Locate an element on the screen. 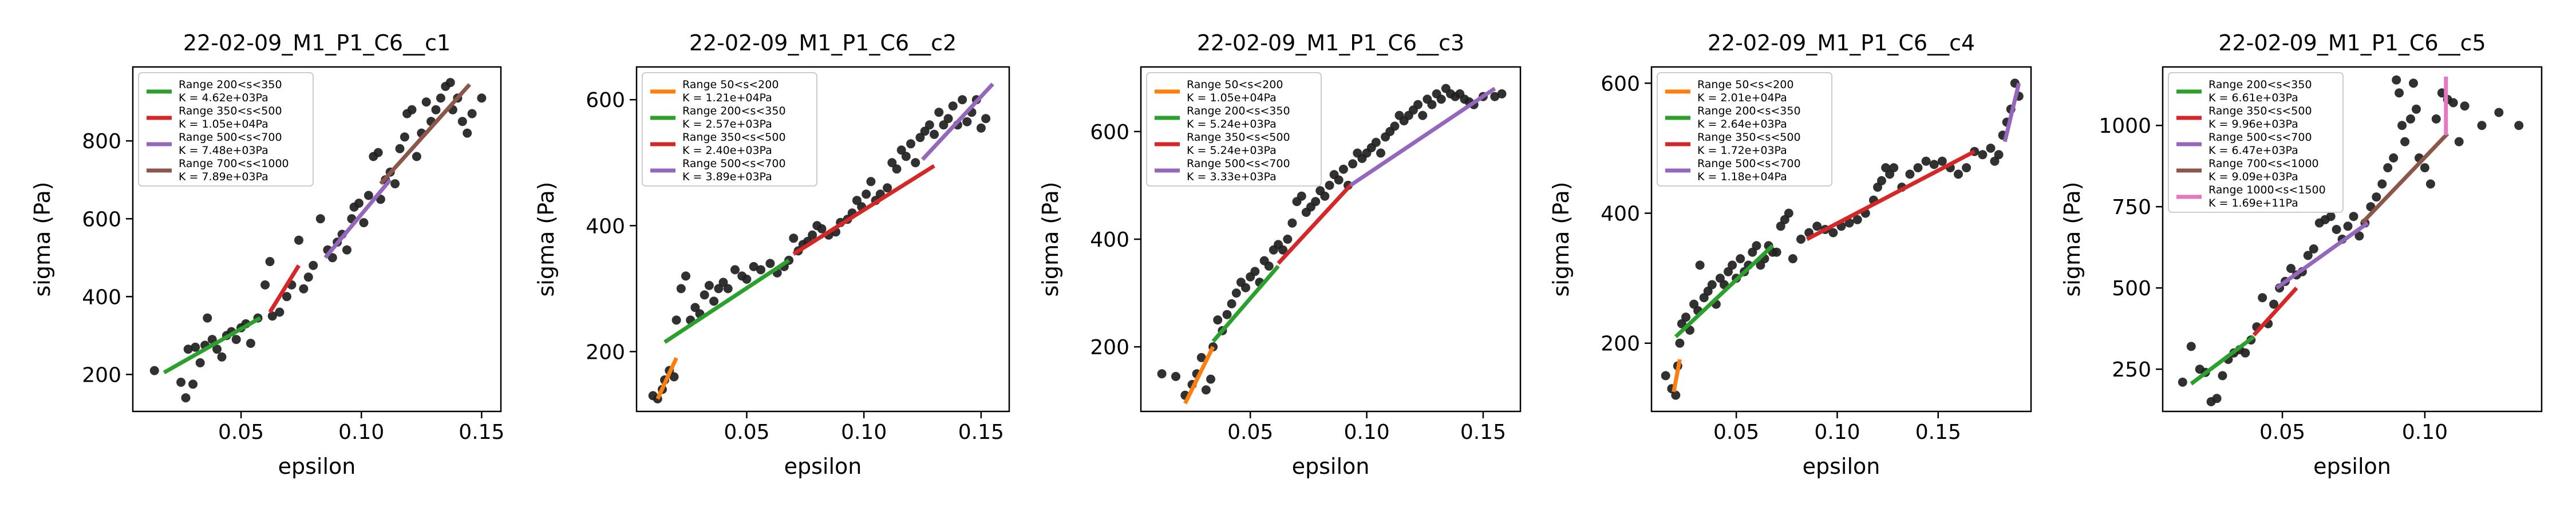  chart-title: 22-02-09_M1_P1_C6__c2 is located at coordinates (823, 43).